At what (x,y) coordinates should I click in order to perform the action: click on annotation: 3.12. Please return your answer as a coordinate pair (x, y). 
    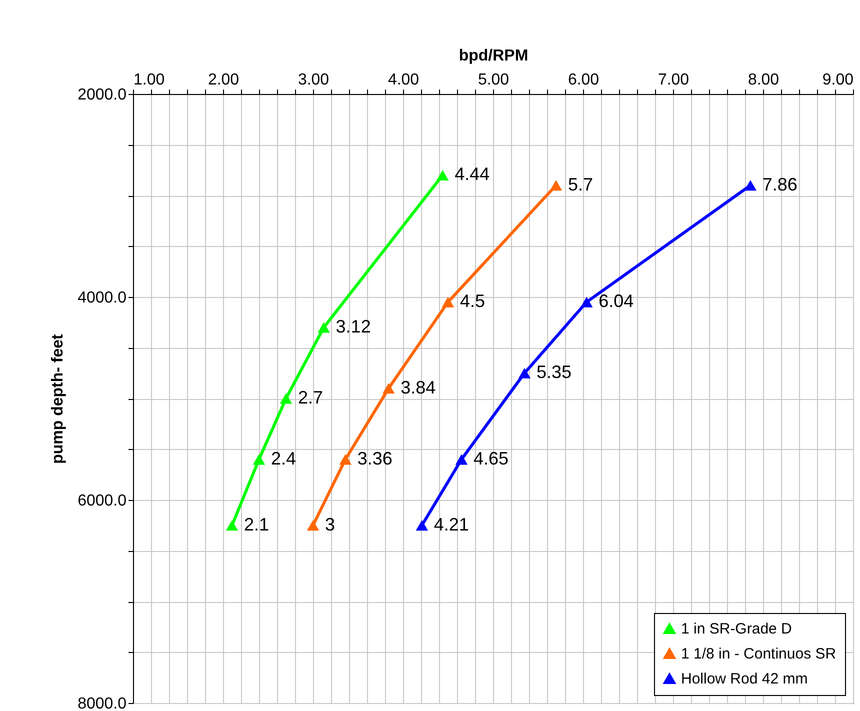
    Looking at the image, I should click on (353, 326).